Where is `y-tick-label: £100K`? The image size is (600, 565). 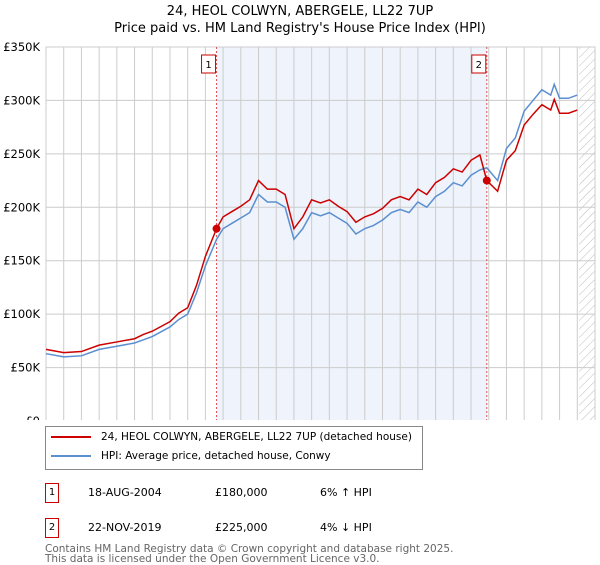
y-tick-label: £100K is located at coordinates (21, 314).